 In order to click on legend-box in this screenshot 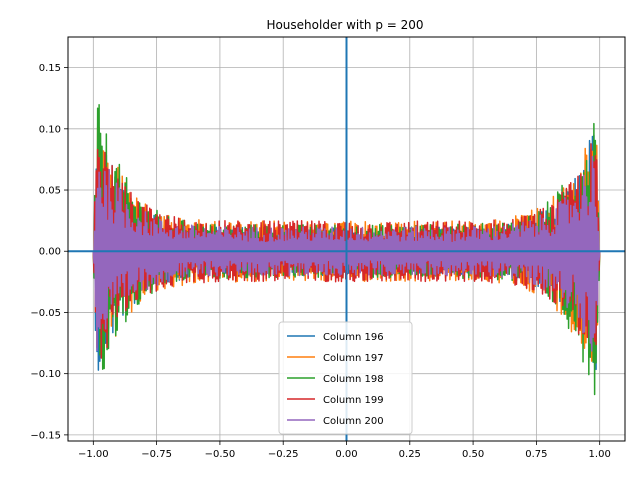, I will do `click(345, 378)`.